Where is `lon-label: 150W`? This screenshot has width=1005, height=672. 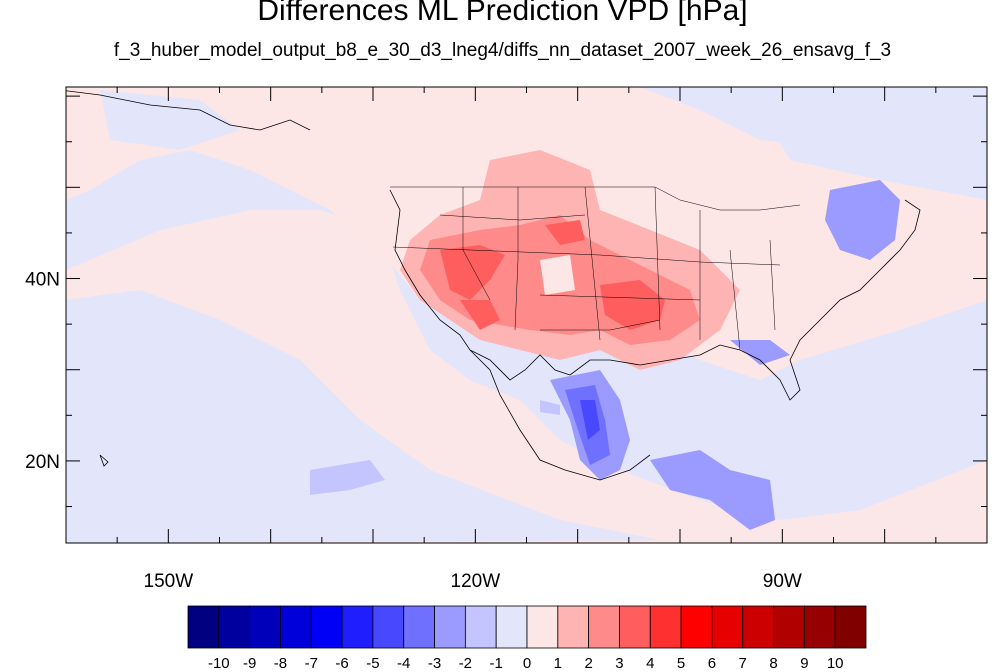
lon-label: 150W is located at coordinates (169, 581).